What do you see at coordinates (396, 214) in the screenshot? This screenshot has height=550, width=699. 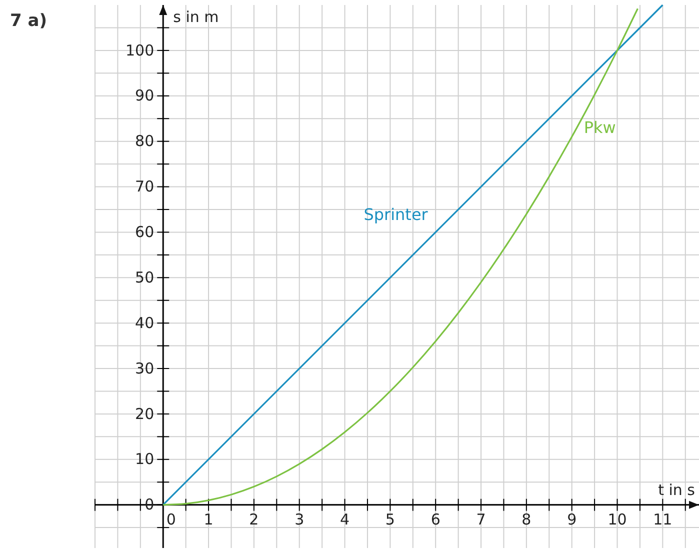 I see `series-label: Sprinter` at bounding box center [396, 214].